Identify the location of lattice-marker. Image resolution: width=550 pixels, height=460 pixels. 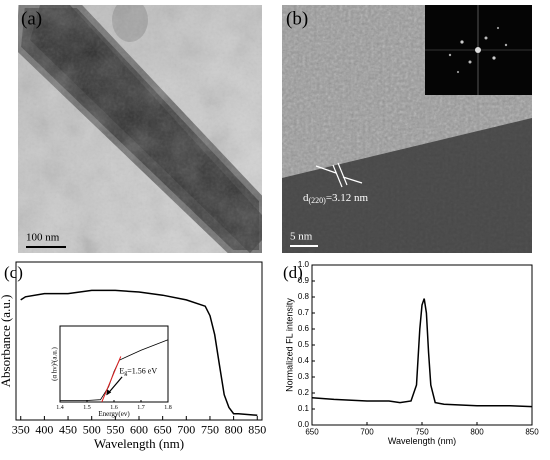
(339, 175).